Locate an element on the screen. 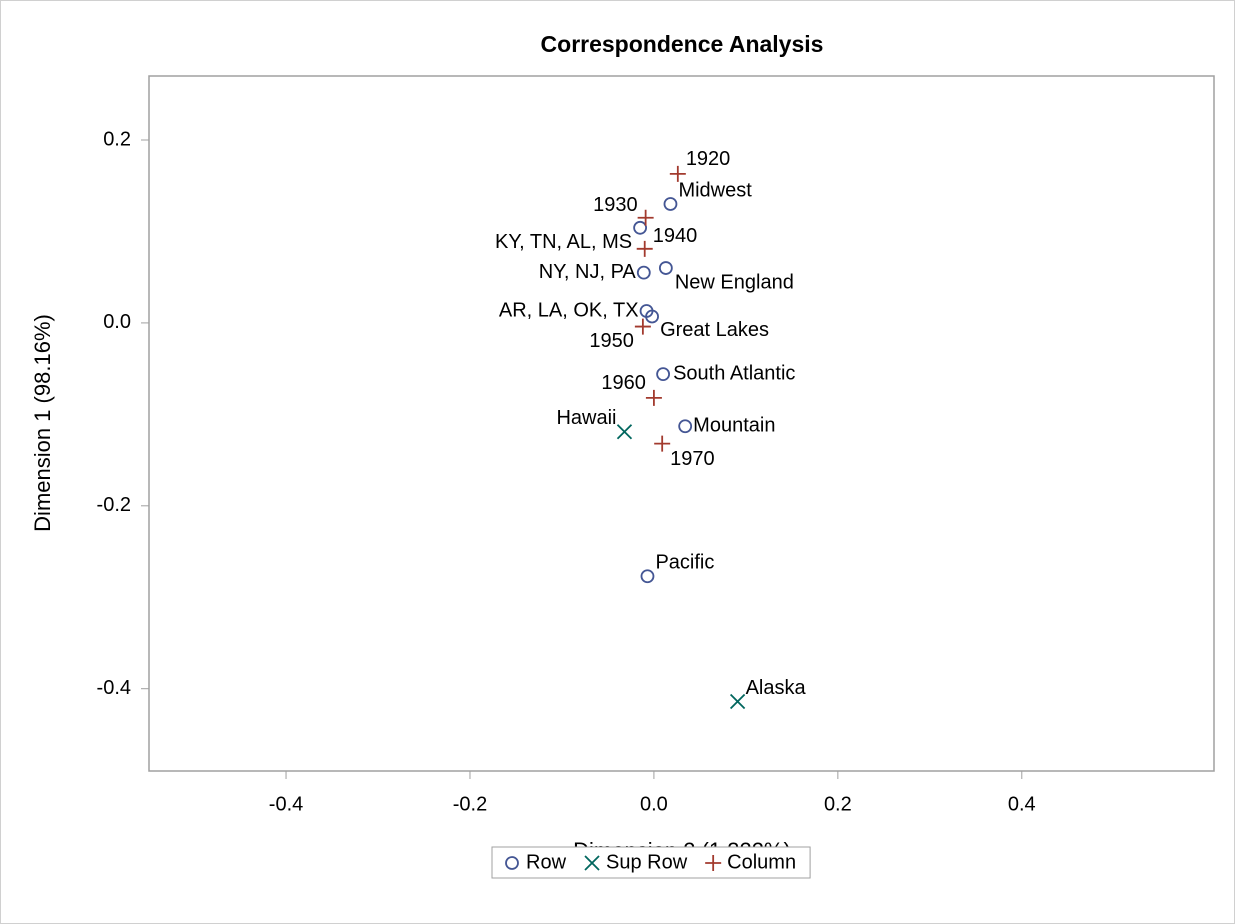 The image size is (1235, 924). x-tick-label: 0.0 is located at coordinates (654, 804).